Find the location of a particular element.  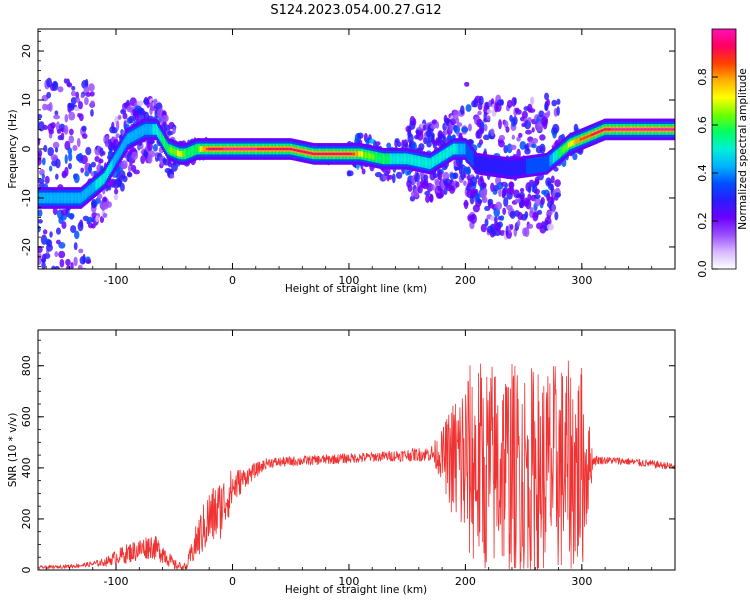

x-tick-label: 100 is located at coordinates (348, 581).